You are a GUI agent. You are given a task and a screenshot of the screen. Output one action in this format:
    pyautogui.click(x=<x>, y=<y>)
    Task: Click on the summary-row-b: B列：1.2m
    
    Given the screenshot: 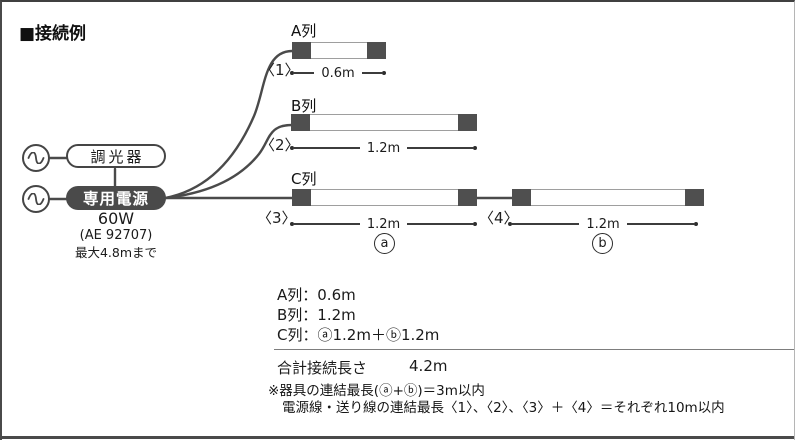 What is the action you would take?
    pyautogui.click(x=316, y=315)
    